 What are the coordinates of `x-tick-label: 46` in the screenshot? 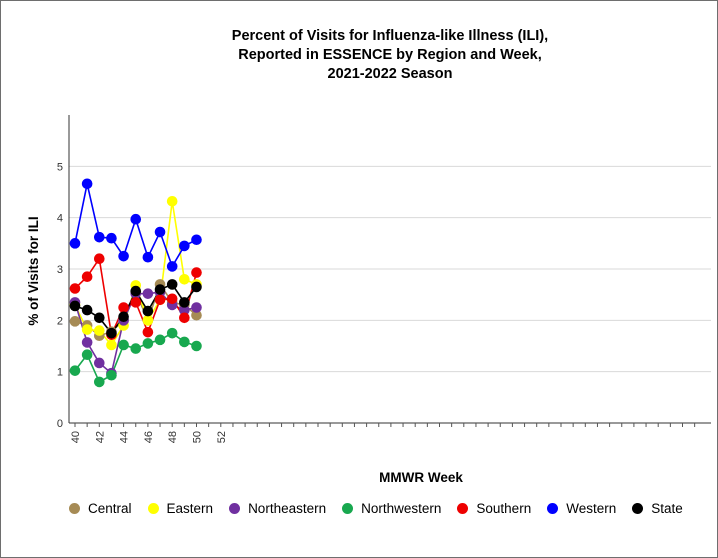 It's located at (149, 437).